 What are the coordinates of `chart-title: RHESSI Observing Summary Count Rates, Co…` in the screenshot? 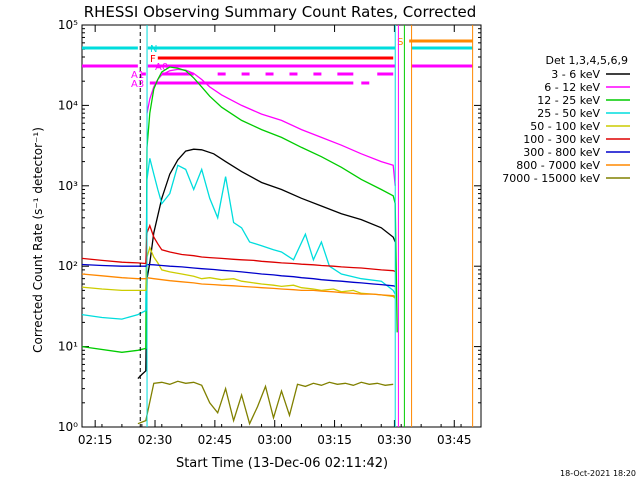 It's located at (280, 12).